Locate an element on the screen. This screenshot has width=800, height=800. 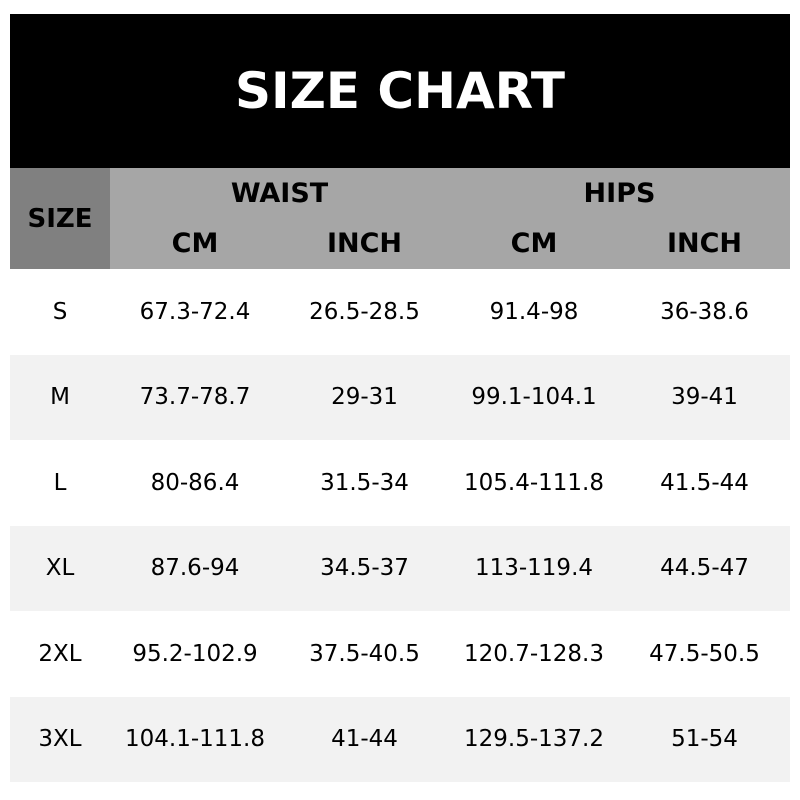
hips-cm-cell: 105.4-111.8 is located at coordinates (534, 482).